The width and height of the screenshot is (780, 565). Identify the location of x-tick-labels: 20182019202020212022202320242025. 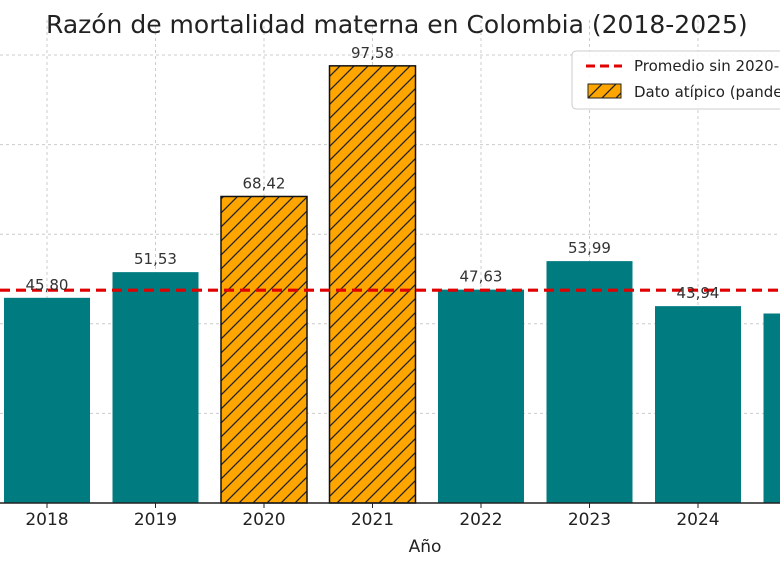
(372, 516).